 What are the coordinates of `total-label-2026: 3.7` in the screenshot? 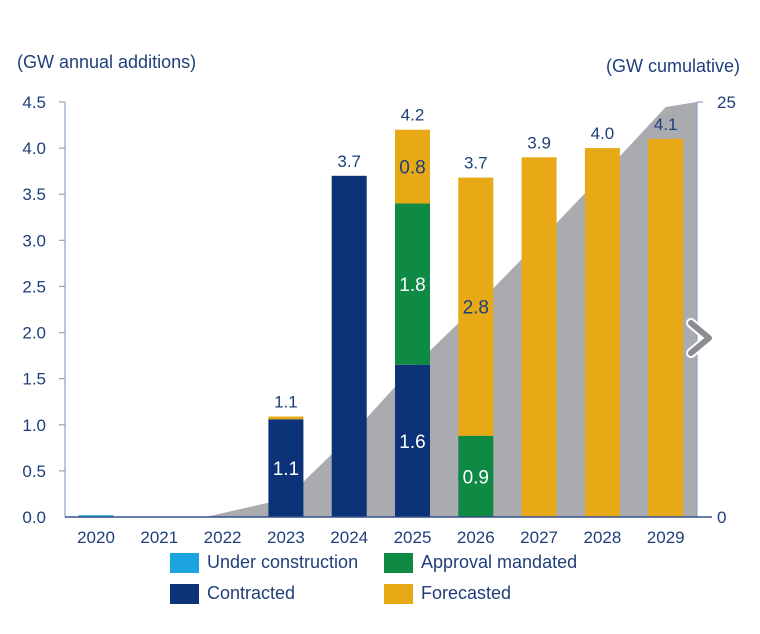 It's located at (476, 163).